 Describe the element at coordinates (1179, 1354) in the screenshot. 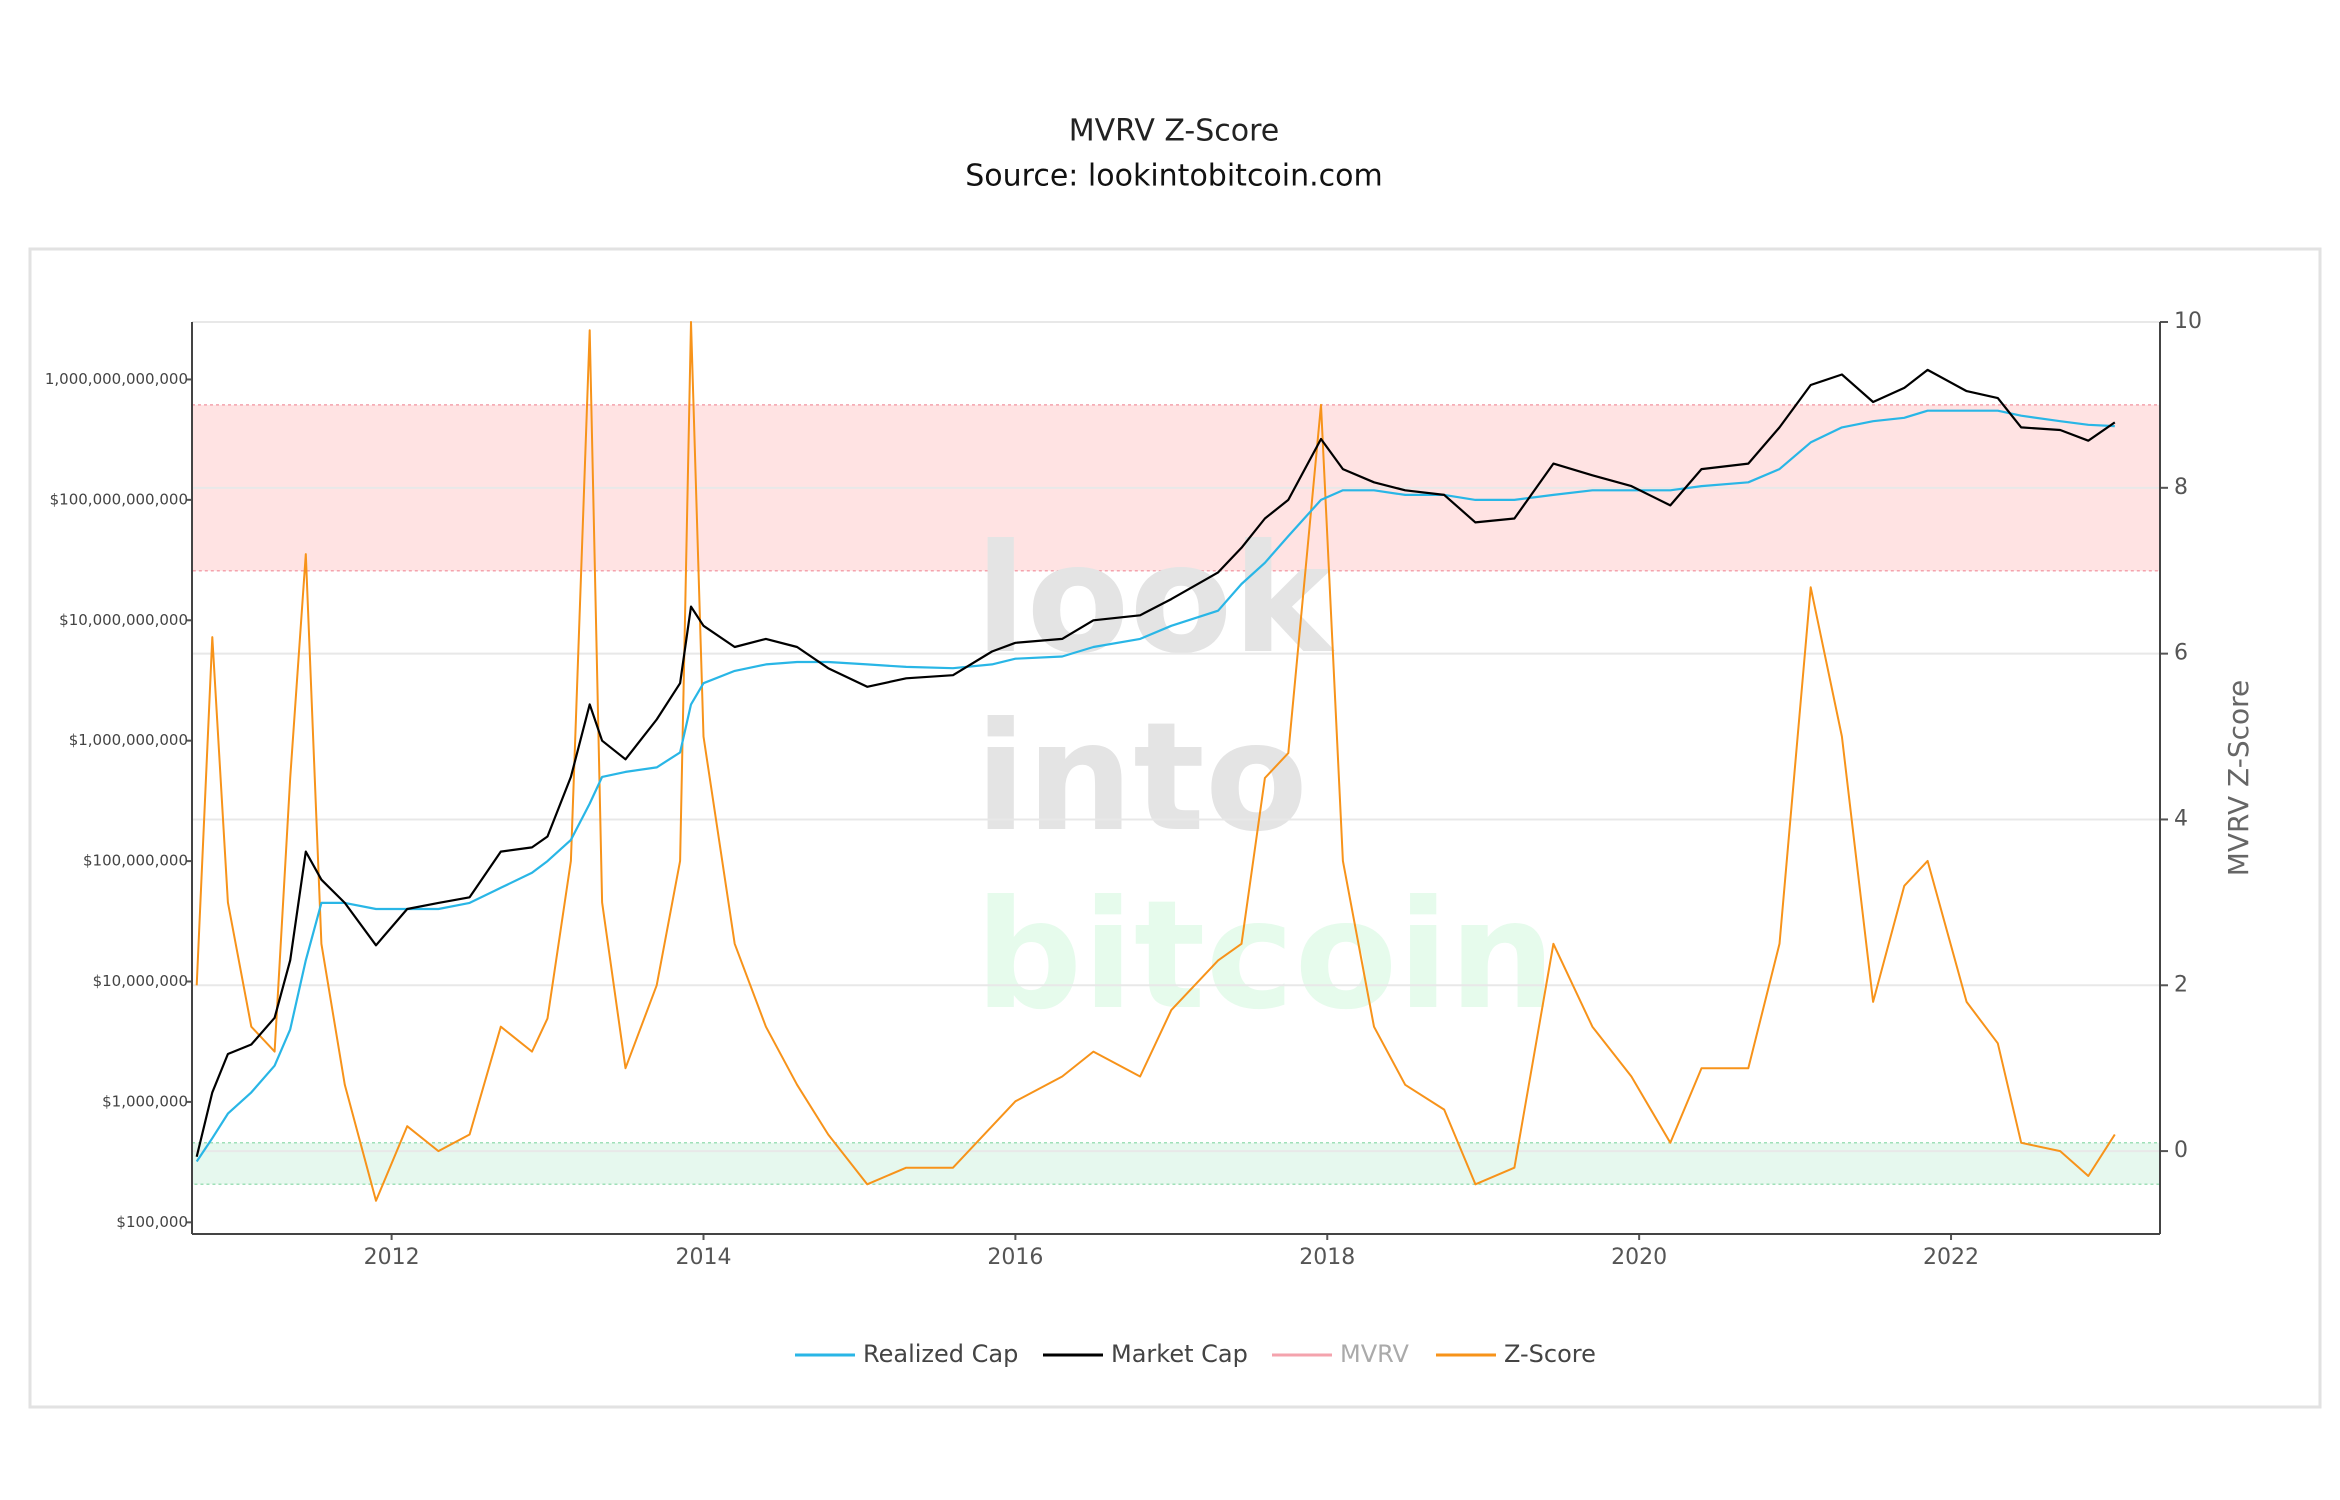

I see `legend-label: Market Cap` at that location.